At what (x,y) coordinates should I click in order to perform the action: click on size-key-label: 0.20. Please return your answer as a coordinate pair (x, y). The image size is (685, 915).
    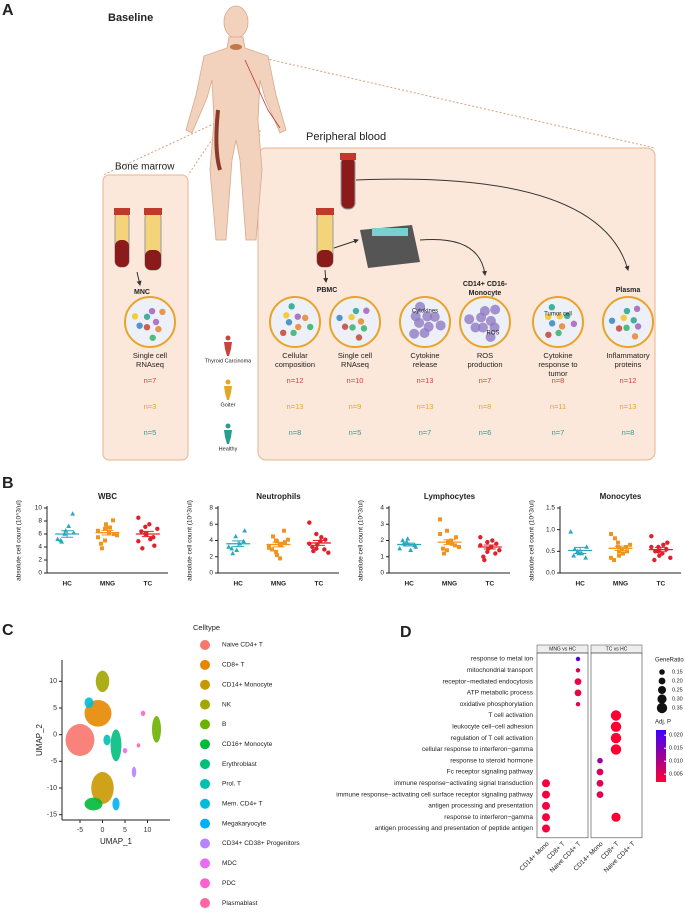
    Looking at the image, I should click on (677, 681).